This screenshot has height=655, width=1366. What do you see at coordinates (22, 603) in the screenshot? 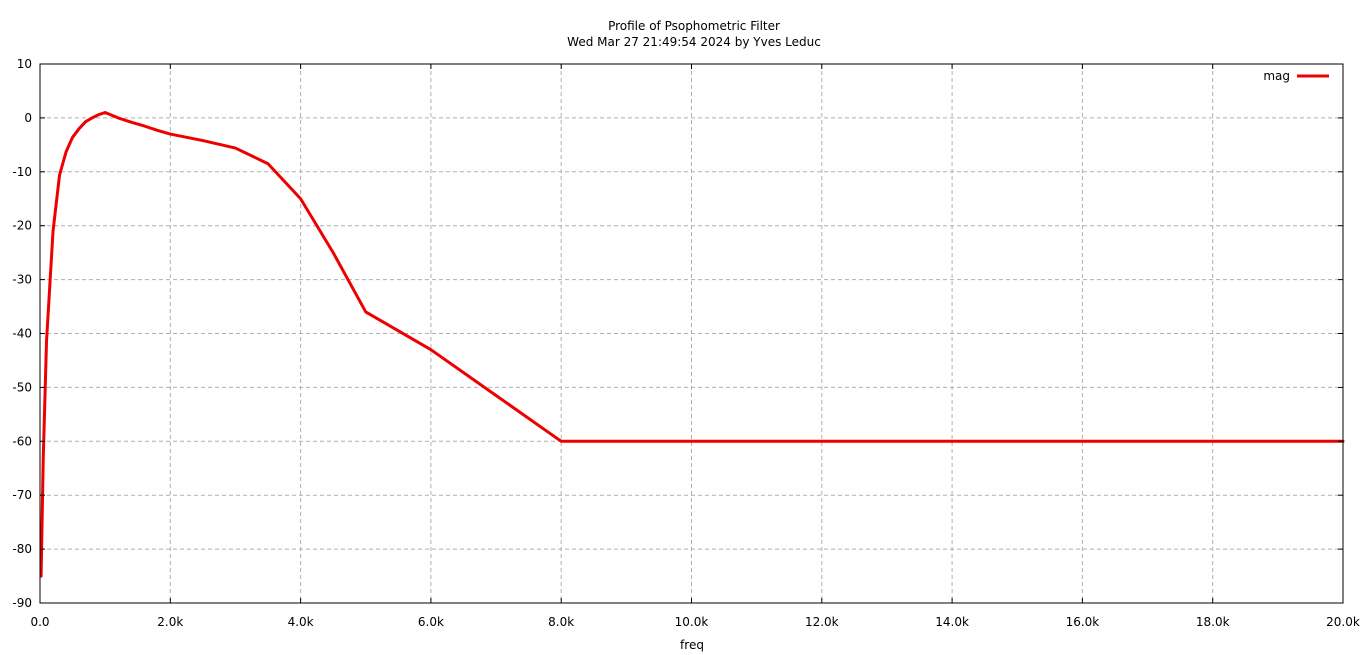
I see `y-tick-label: -90` at bounding box center [22, 603].